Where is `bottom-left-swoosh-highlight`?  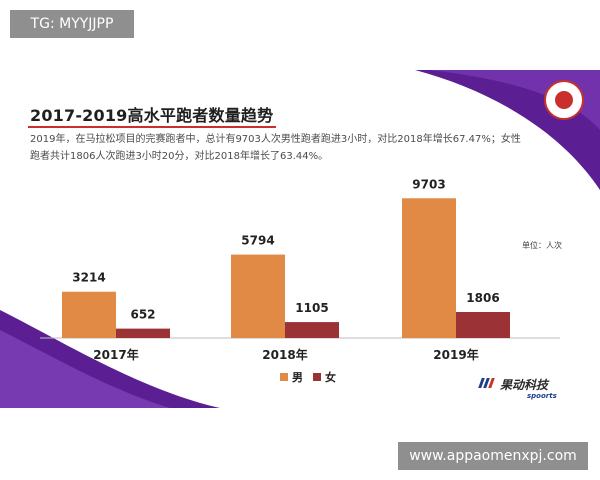
bottom-left-swoosh-highlight is located at coordinates (85, 369).